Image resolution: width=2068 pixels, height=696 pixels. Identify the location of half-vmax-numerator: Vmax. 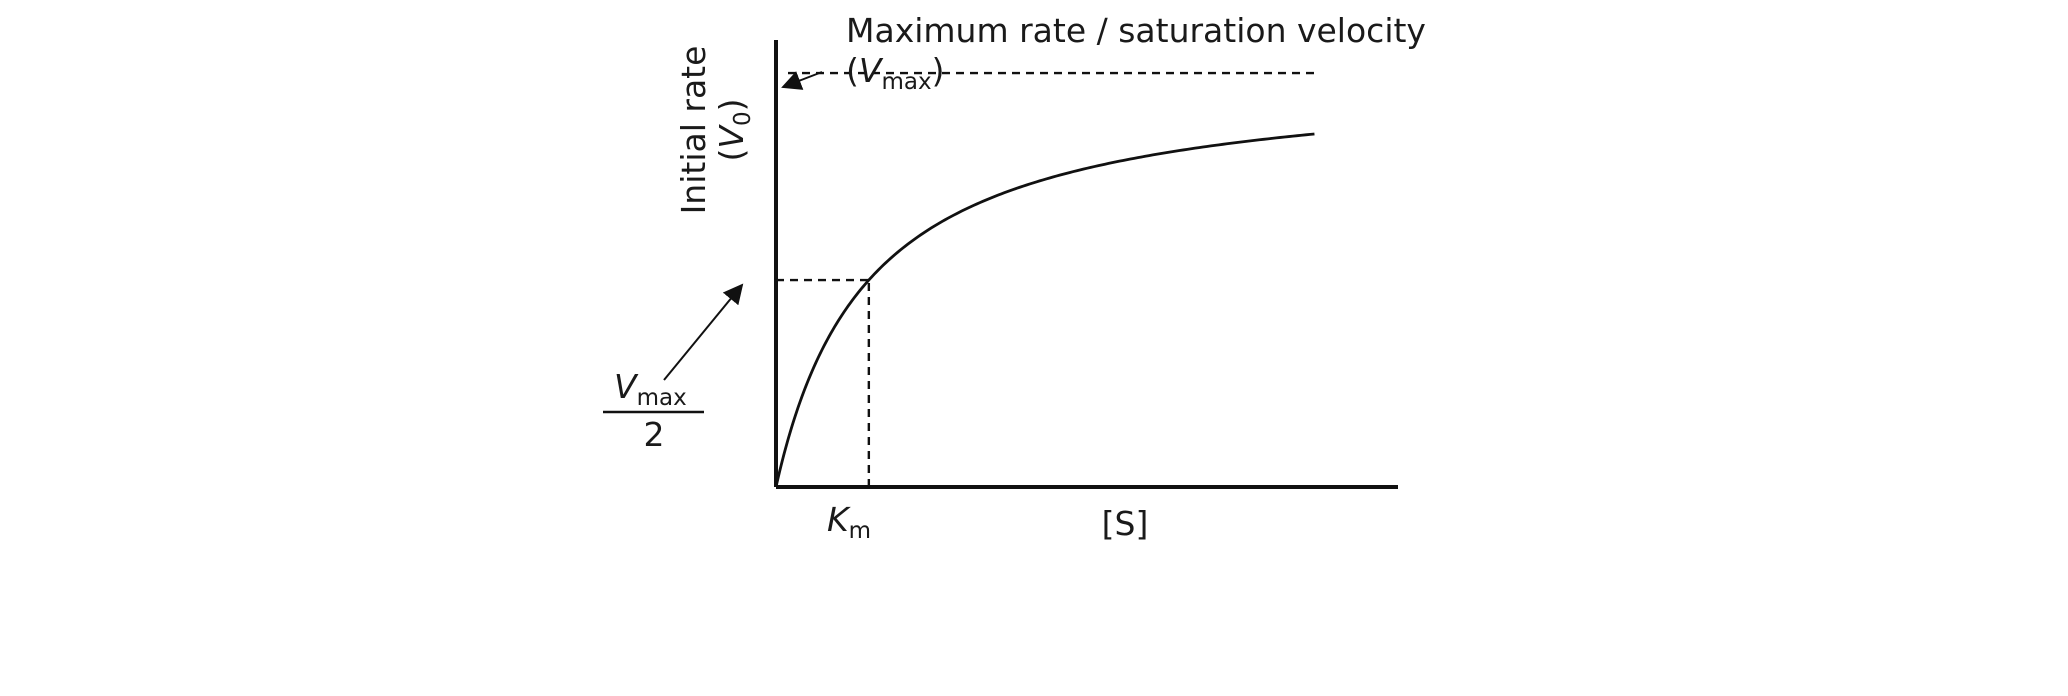
(650, 389).